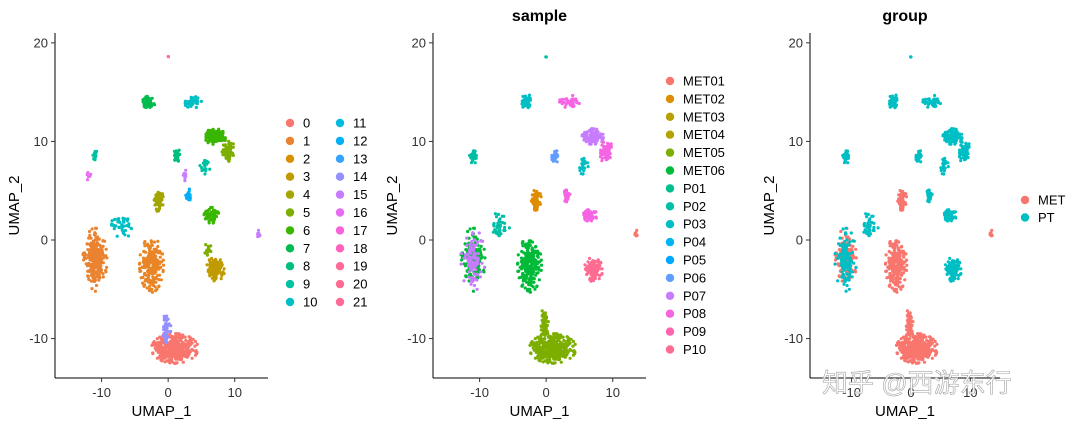 The height and width of the screenshot is (431, 1080). Describe the element at coordinates (172, 210) in the screenshot. I see `scatter-points` at that location.